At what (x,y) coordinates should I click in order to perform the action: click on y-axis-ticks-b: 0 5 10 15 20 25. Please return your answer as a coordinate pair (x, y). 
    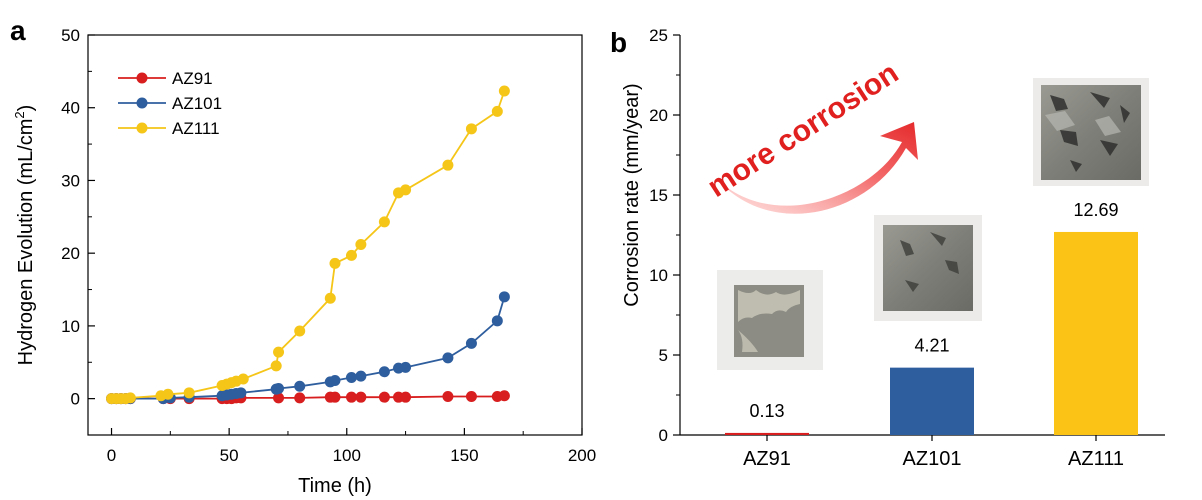
    Looking at the image, I should click on (664, 235).